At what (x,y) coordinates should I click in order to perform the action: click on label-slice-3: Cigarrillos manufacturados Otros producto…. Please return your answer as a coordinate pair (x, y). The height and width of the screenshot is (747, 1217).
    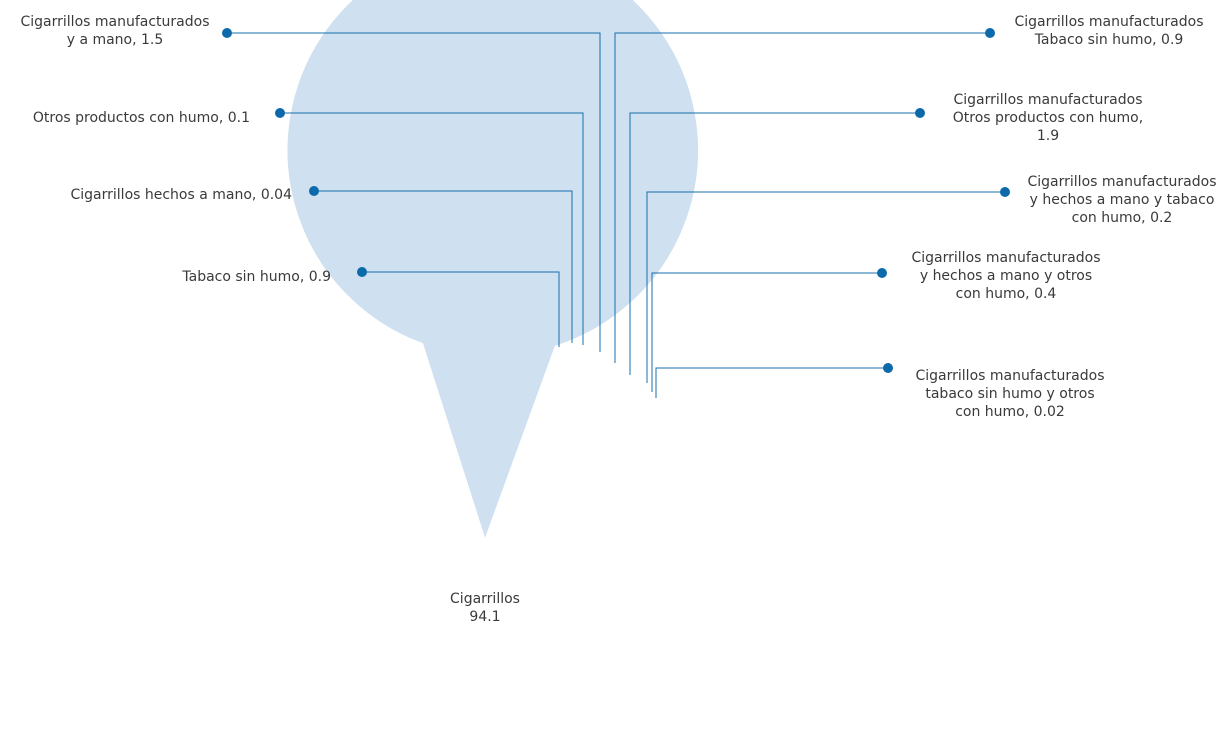
    Looking at the image, I should click on (1048, 118).